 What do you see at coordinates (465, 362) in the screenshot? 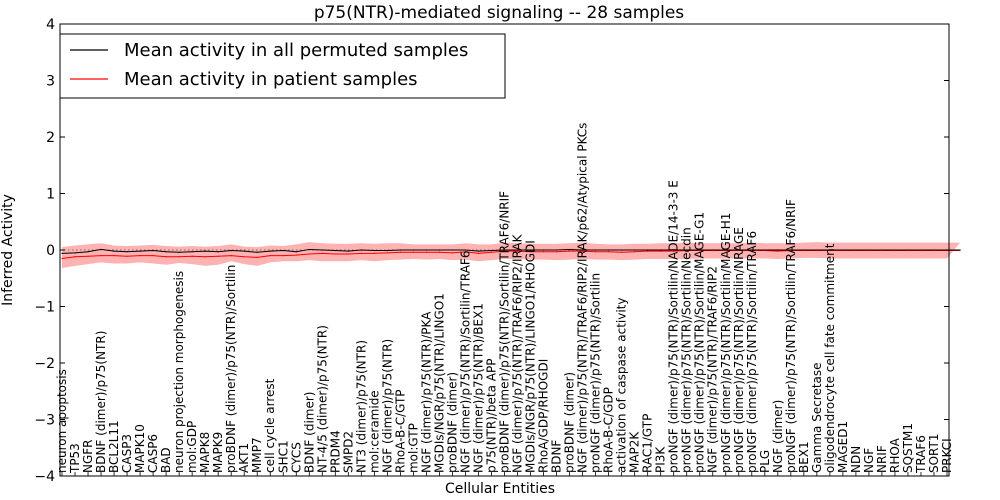
I see `x-tick-label: NGF (dimer)/p75(NTR)/Sortilin/TRAF6` at bounding box center [465, 362].